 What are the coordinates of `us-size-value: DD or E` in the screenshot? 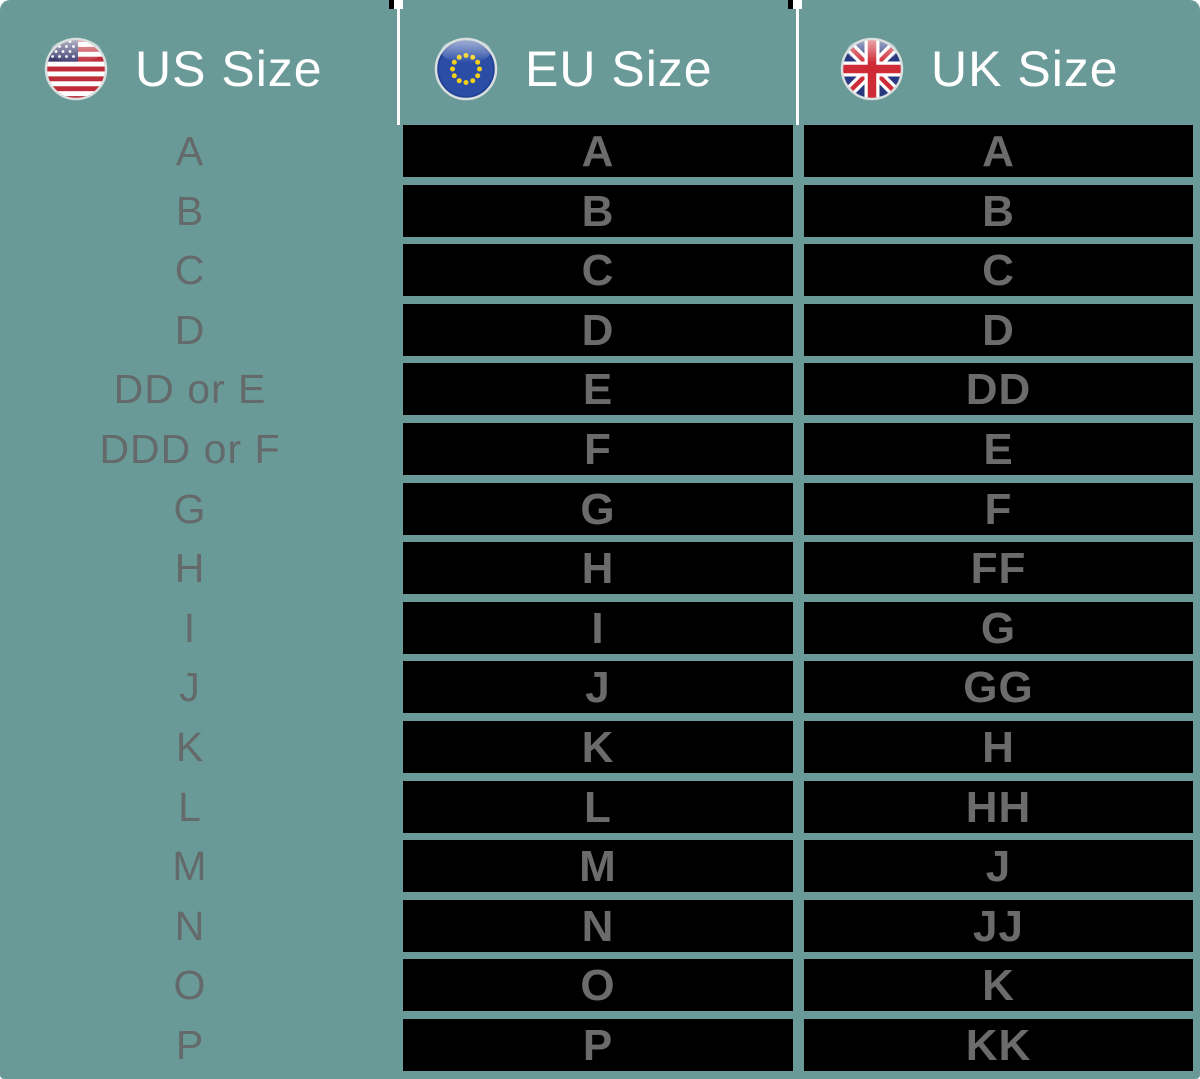 It's located at (190, 389).